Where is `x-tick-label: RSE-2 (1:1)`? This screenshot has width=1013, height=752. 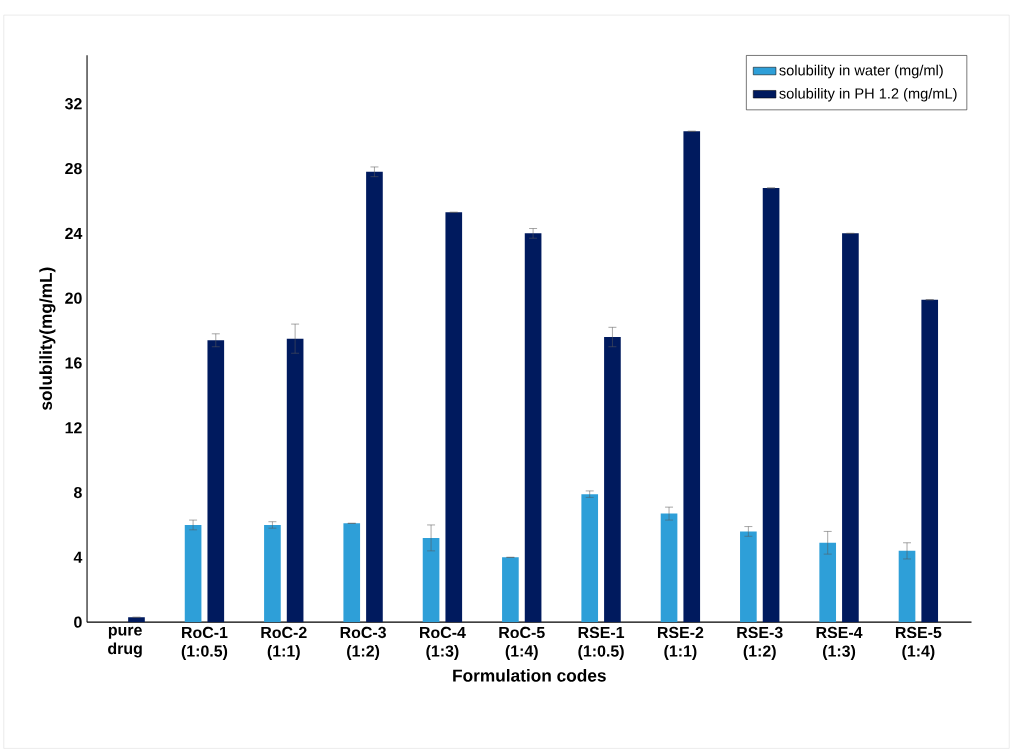 x-tick-label: RSE-2 (1:1) is located at coordinates (680, 643).